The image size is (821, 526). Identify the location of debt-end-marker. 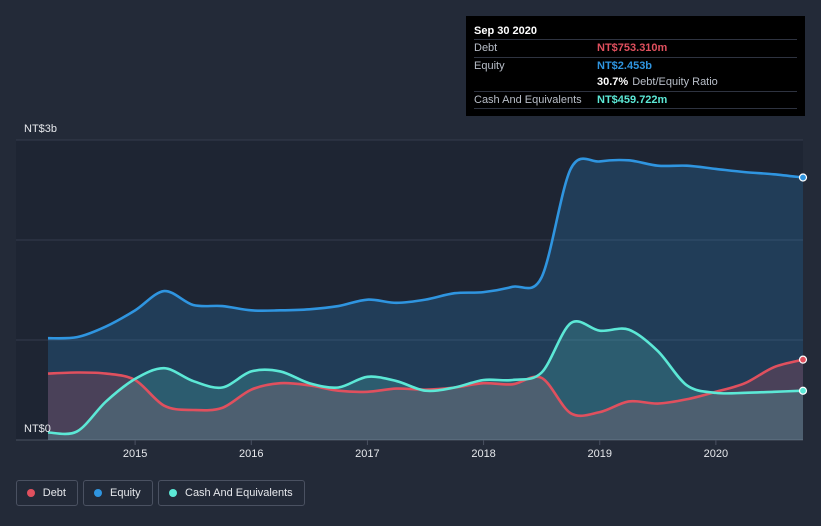
(803, 359).